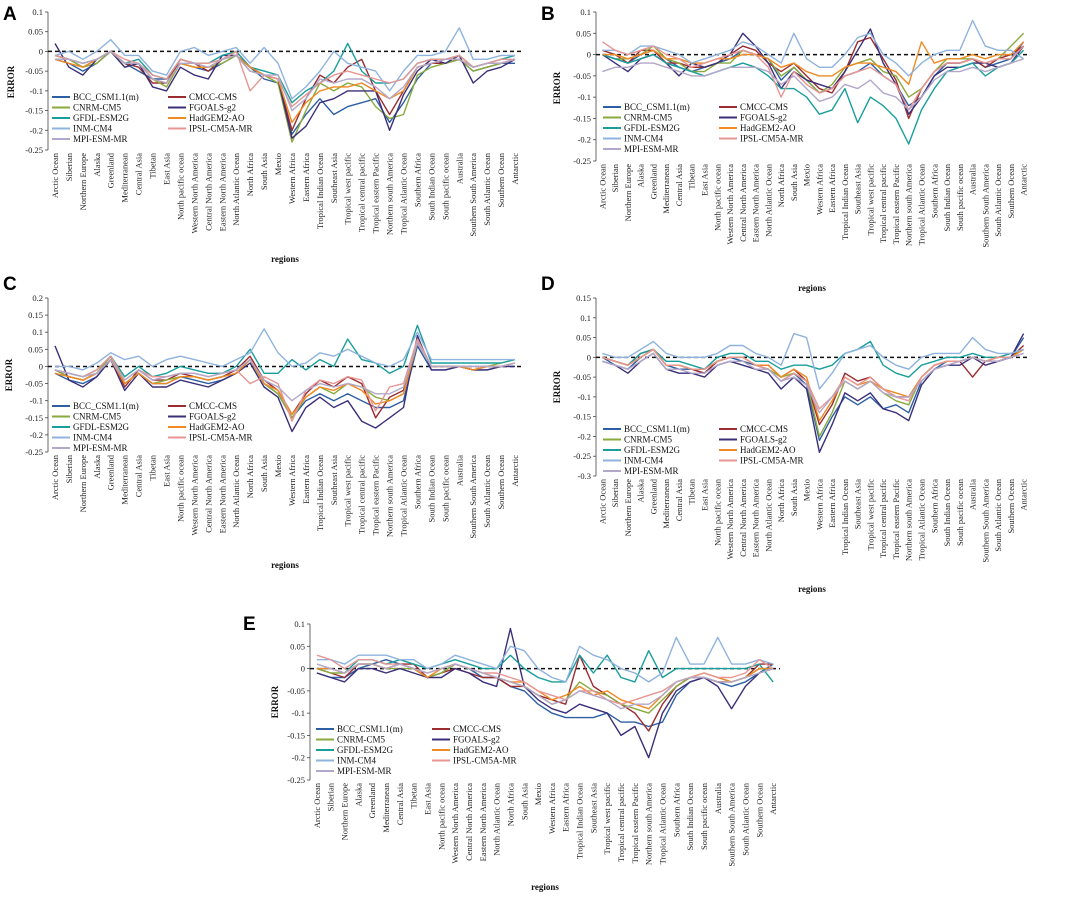 The image size is (1065, 897). What do you see at coordinates (249, 624) in the screenshot?
I see `panel-letter: E` at bounding box center [249, 624].